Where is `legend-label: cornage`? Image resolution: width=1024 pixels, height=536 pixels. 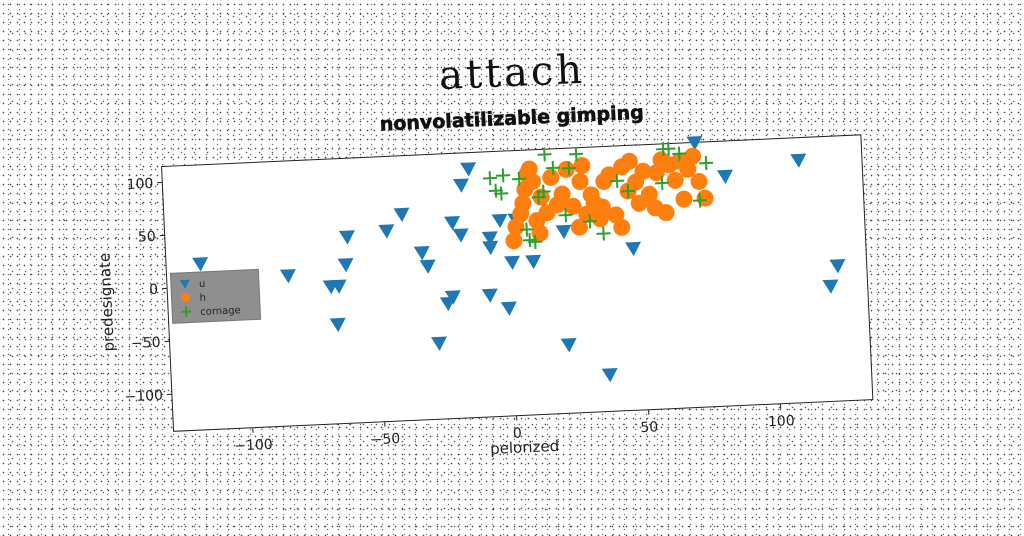 legend-label: cornage is located at coordinates (220, 311).